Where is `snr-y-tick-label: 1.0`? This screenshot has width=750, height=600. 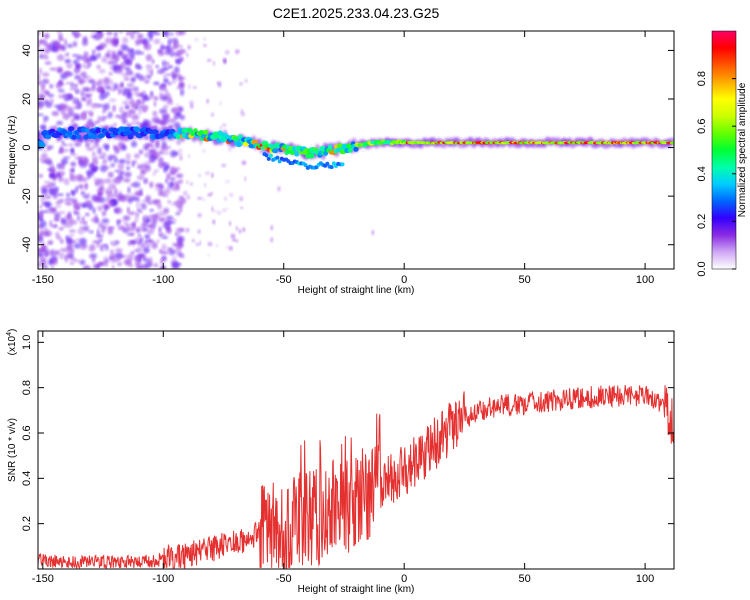
snr-y-tick-label: 1.0 is located at coordinates (27, 342).